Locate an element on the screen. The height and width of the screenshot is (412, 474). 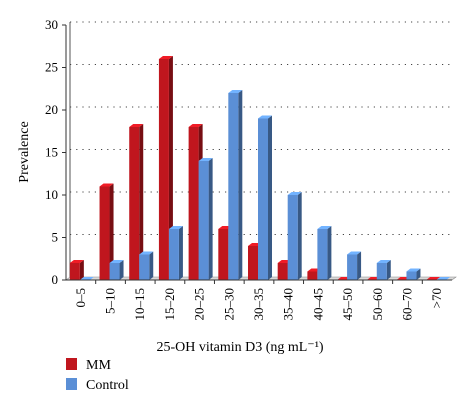
x-tick-label: 35–40 is located at coordinates (288, 304).